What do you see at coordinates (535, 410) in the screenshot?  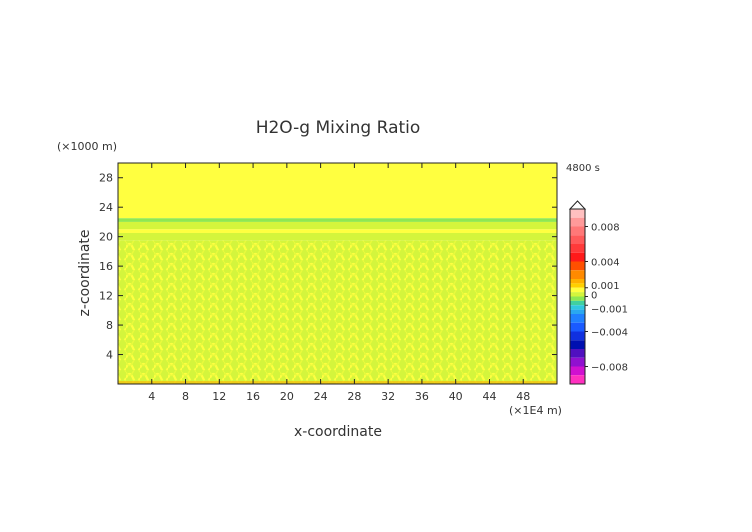 I see `x-unit-label: (×1E4 m)` at bounding box center [535, 410].